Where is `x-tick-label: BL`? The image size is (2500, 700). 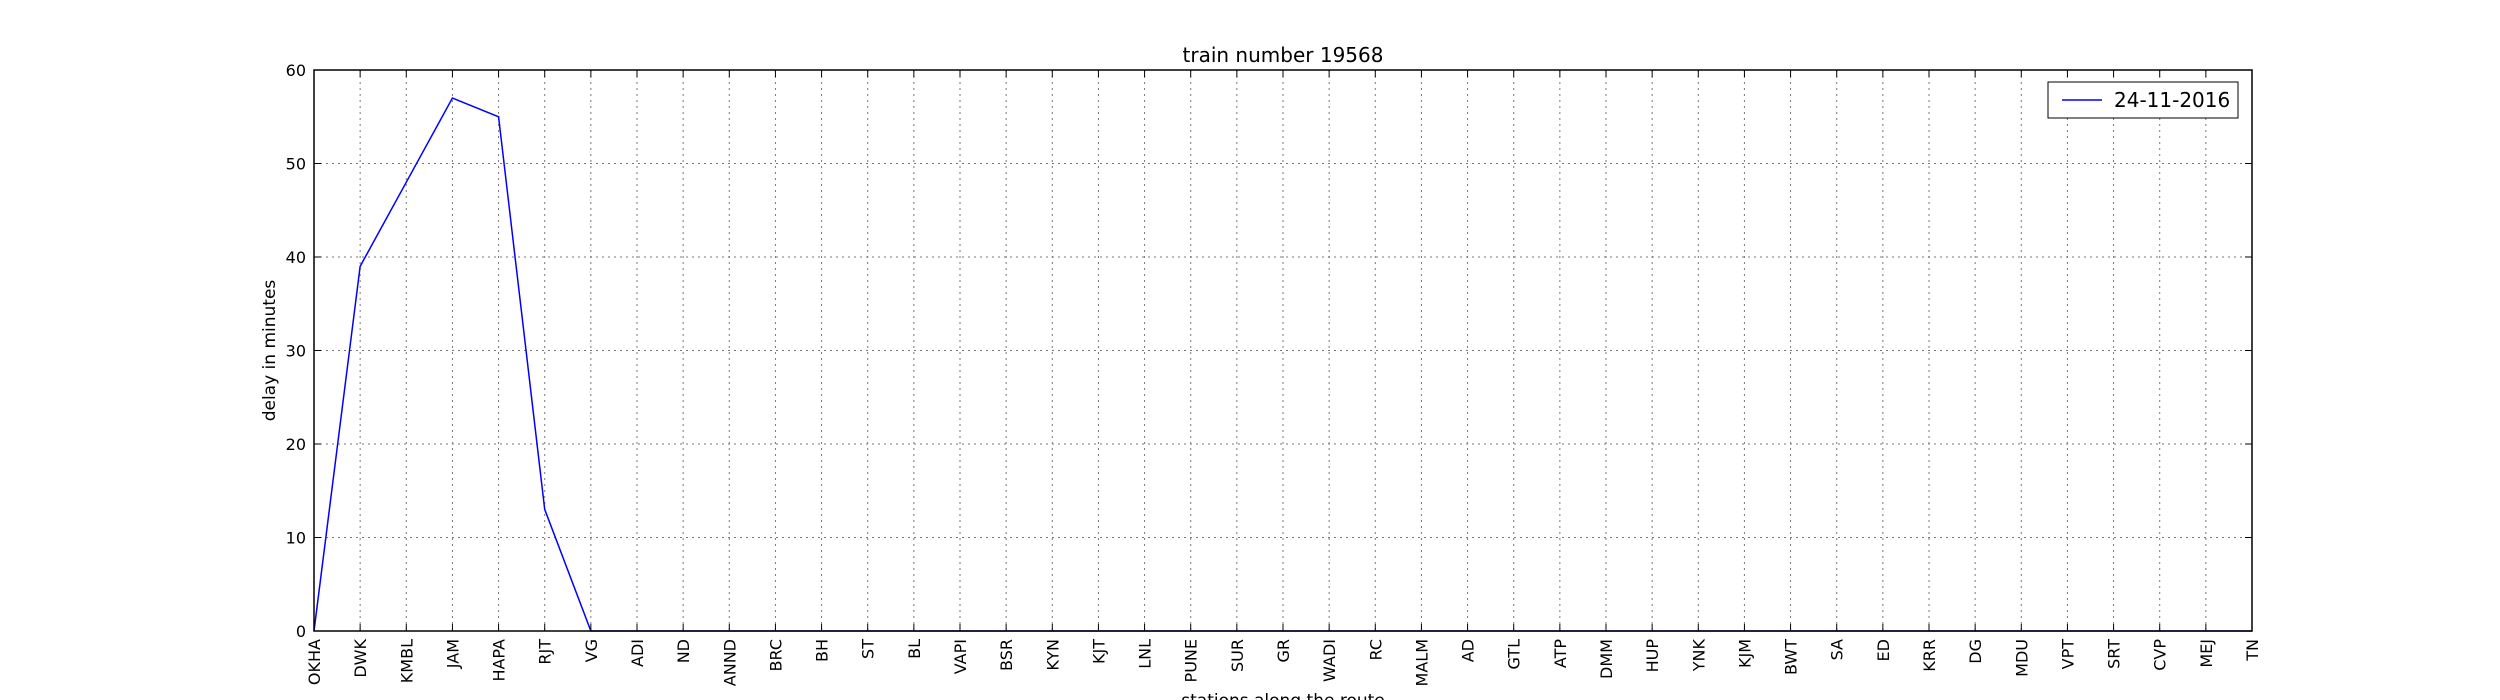 x-tick-label: BL is located at coordinates (914, 649).